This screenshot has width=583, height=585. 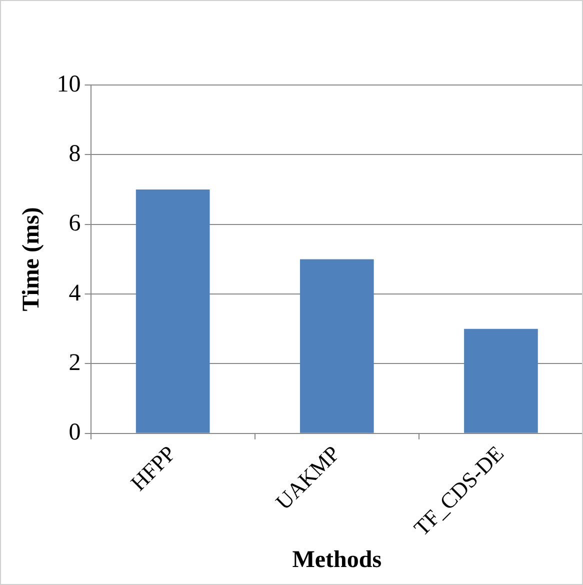 What do you see at coordinates (74, 223) in the screenshot?
I see `y-tick-label: 6` at bounding box center [74, 223].